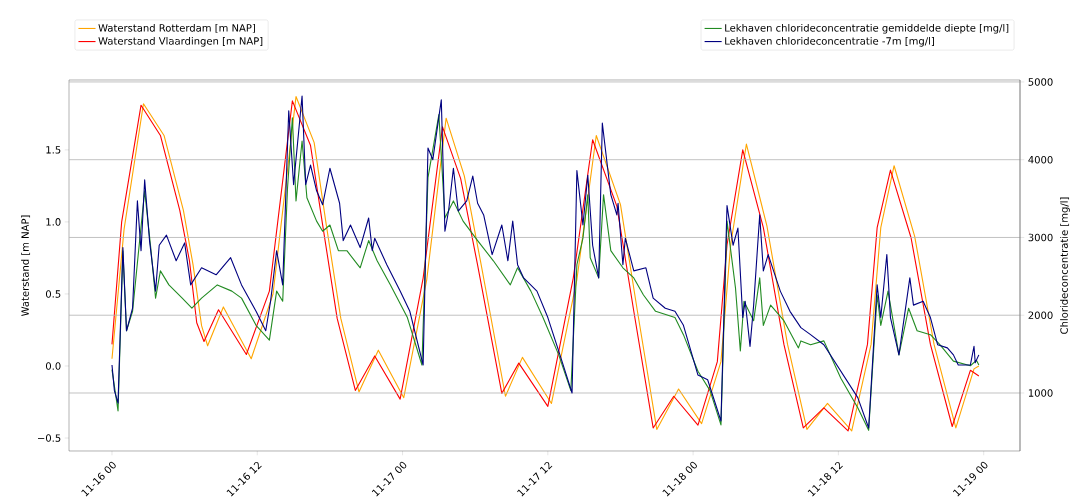  Describe the element at coordinates (180, 42) in the screenshot. I see `legend-label: Waterstand Vlaardingen [m NAP]` at that location.